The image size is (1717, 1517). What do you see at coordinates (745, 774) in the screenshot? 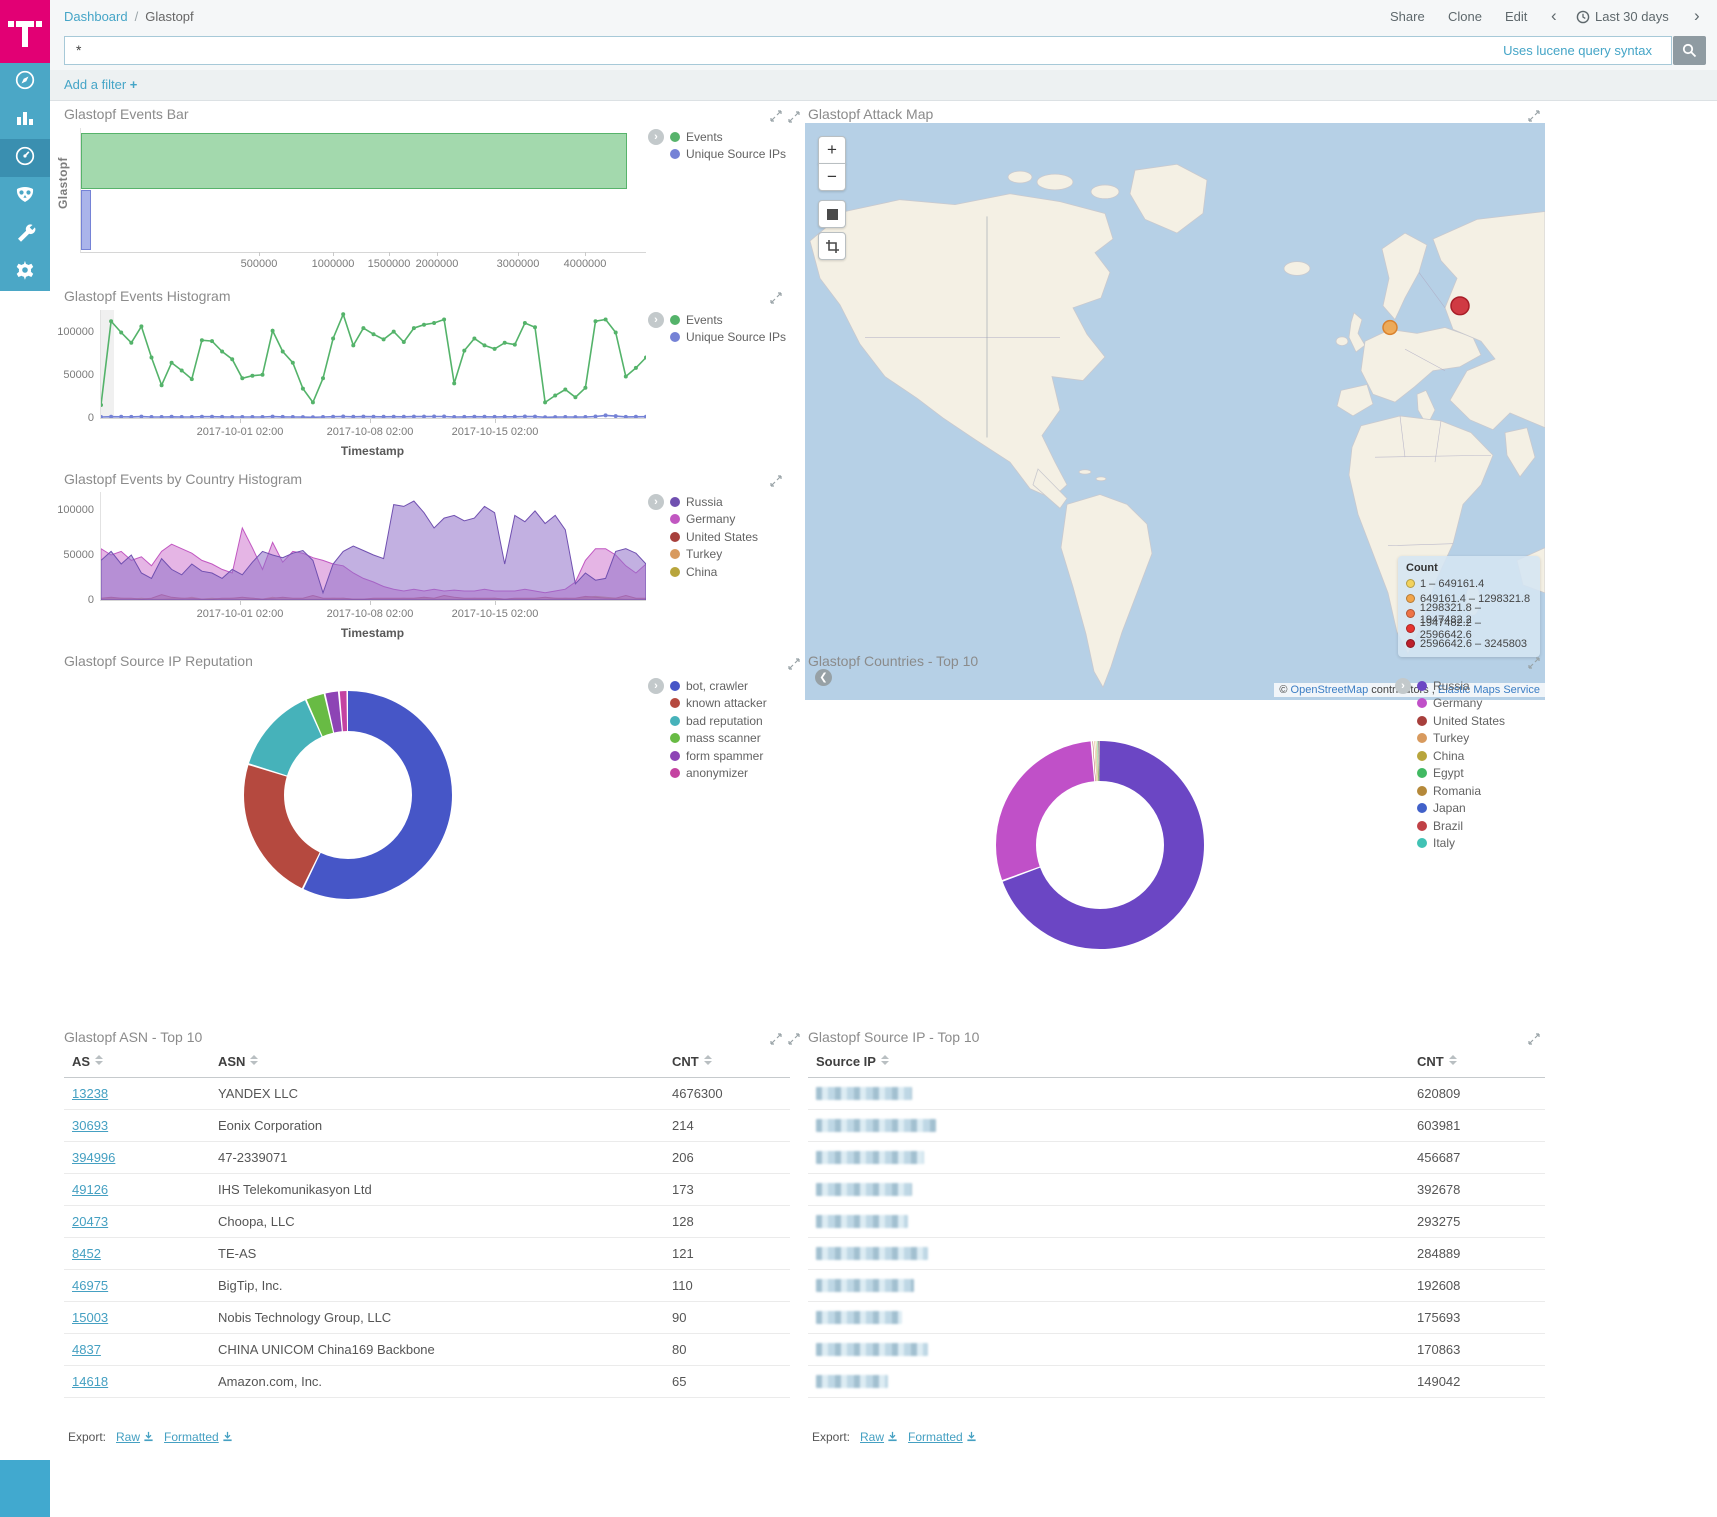
I see `legend-item: anonymizer` at bounding box center [745, 774].